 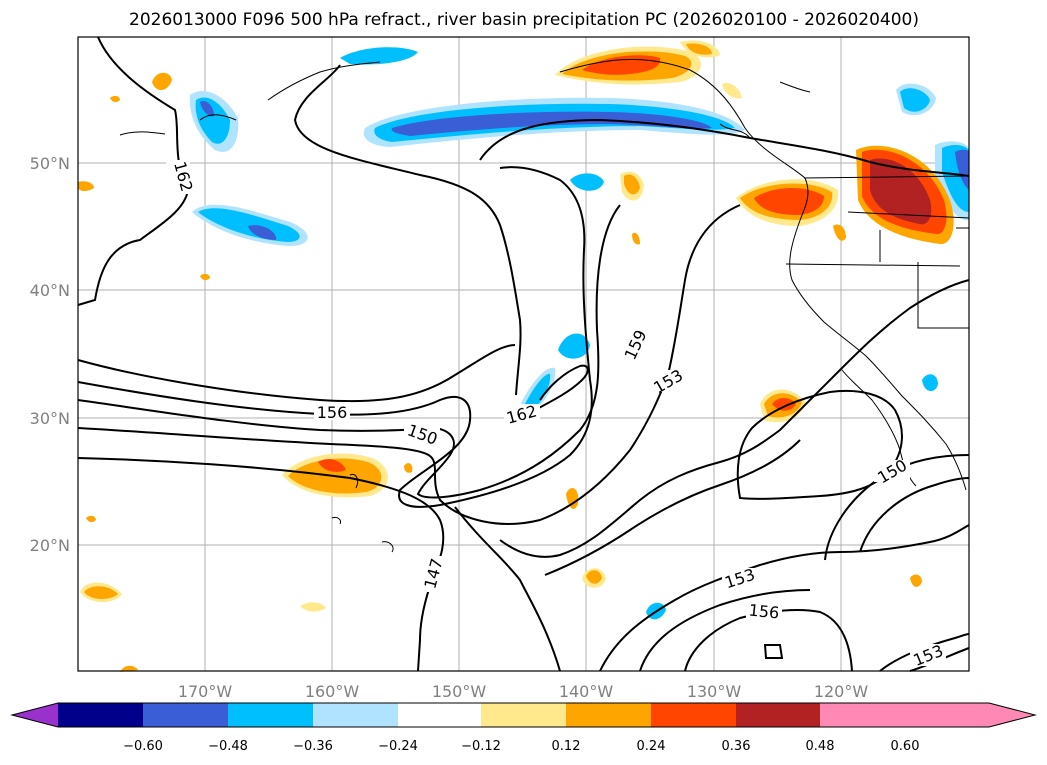 What do you see at coordinates (313, 746) in the screenshot?
I see `colorbar-tick-label: −0.36` at bounding box center [313, 746].